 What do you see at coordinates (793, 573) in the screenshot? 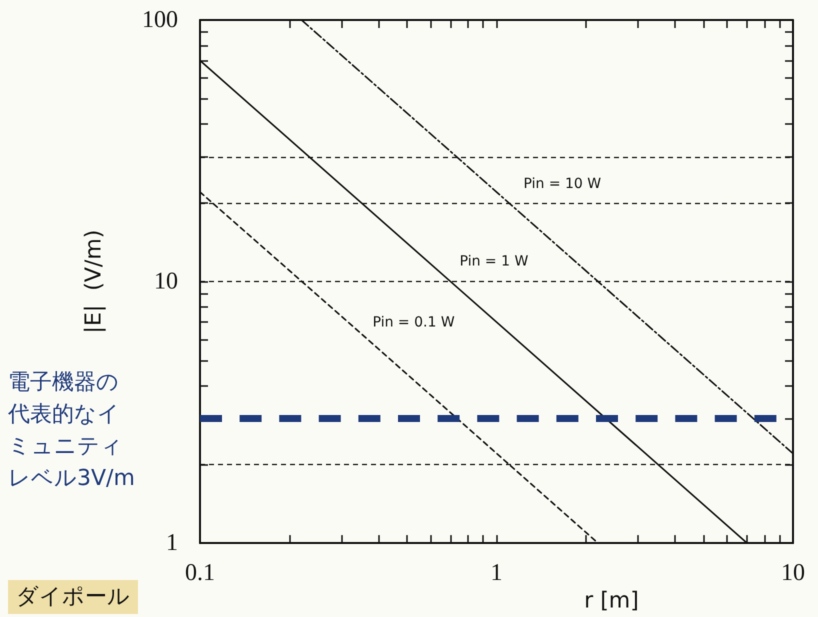
I see `x-tick-label: 10` at bounding box center [793, 573].